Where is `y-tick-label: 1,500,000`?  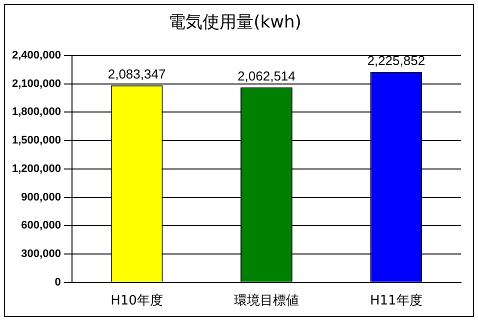
y-tick-label: 1,500,000 is located at coordinates (36, 140).